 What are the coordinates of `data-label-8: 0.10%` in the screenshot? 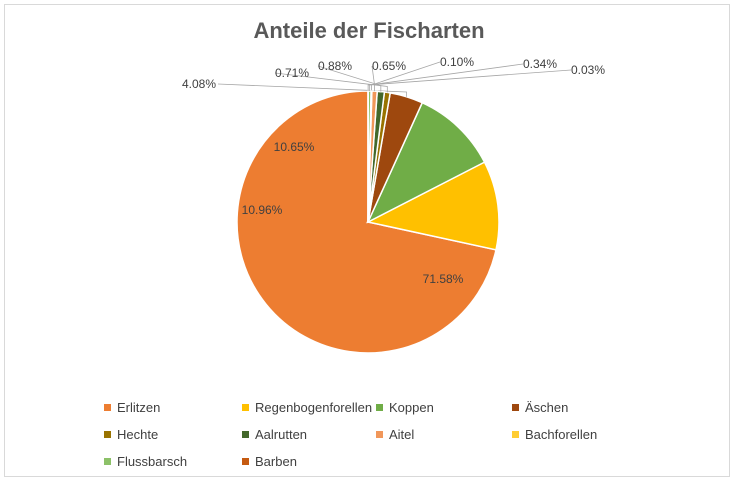 It's located at (457, 62).